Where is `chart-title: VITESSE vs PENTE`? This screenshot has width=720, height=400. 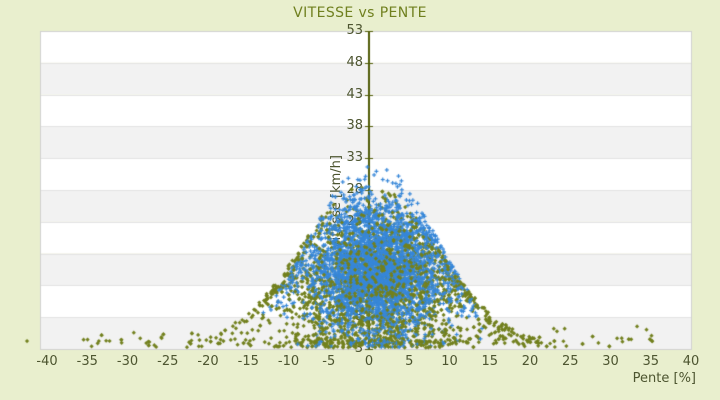
chart-title: VITESSE vs PENTE is located at coordinates (360, 13).